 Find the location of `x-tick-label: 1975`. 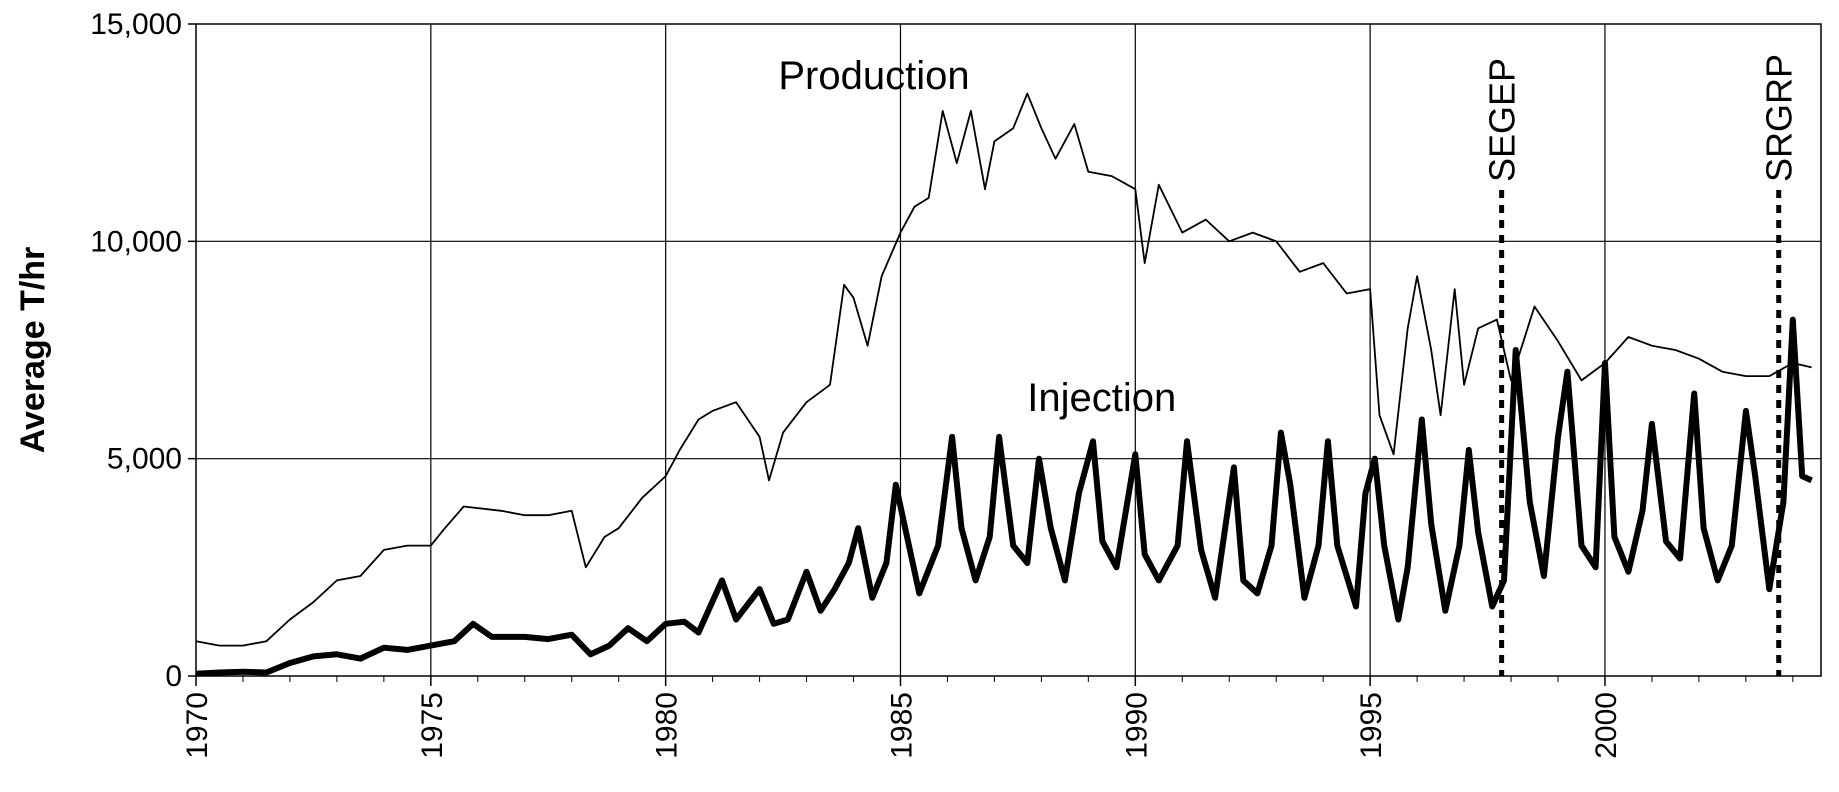

x-tick-label: 1975 is located at coordinates (432, 725).